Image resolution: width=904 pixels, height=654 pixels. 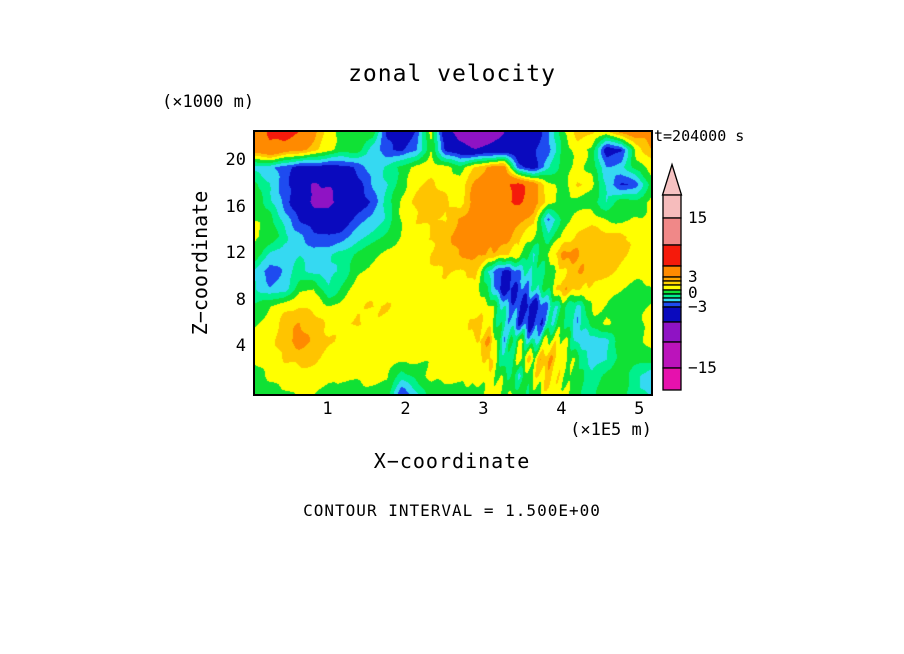 What do you see at coordinates (235, 253) in the screenshot?
I see `z-tick-label: 12` at bounding box center [235, 253].